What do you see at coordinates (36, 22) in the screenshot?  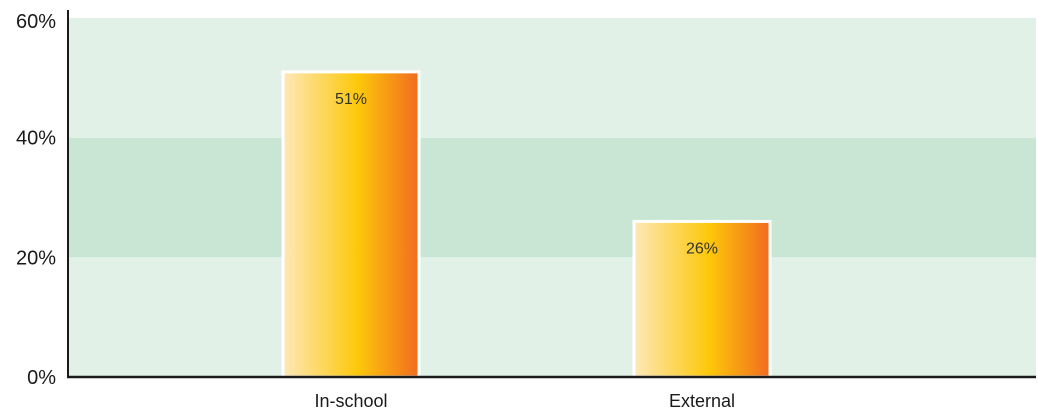 I see `y-tick-label: 60%` at bounding box center [36, 22].